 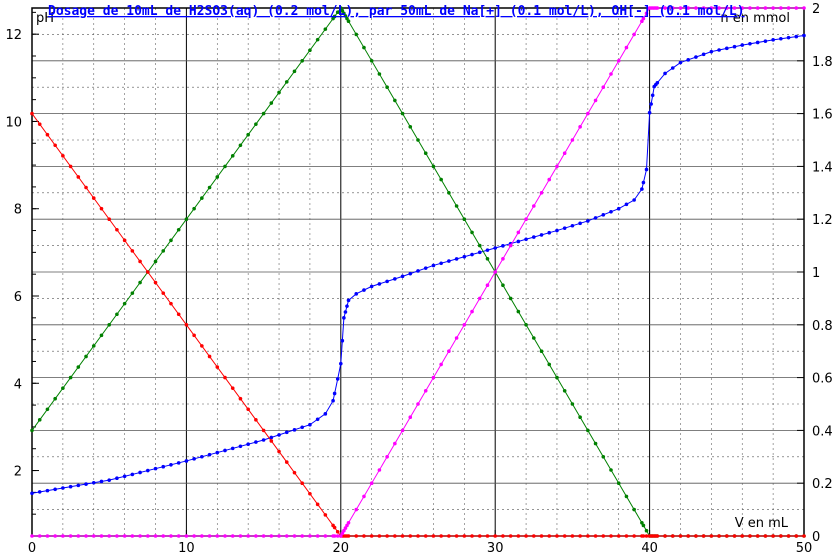 I want to click on y-right-tick-label: 2, so click(x=816, y=9).